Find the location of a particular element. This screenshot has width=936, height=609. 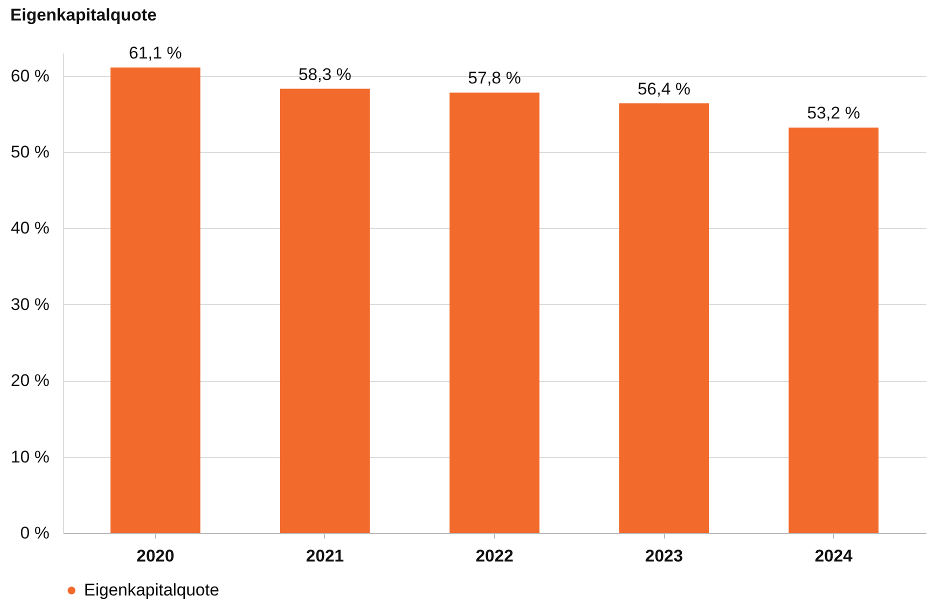

y-tick-label: 0 % is located at coordinates (35, 533).